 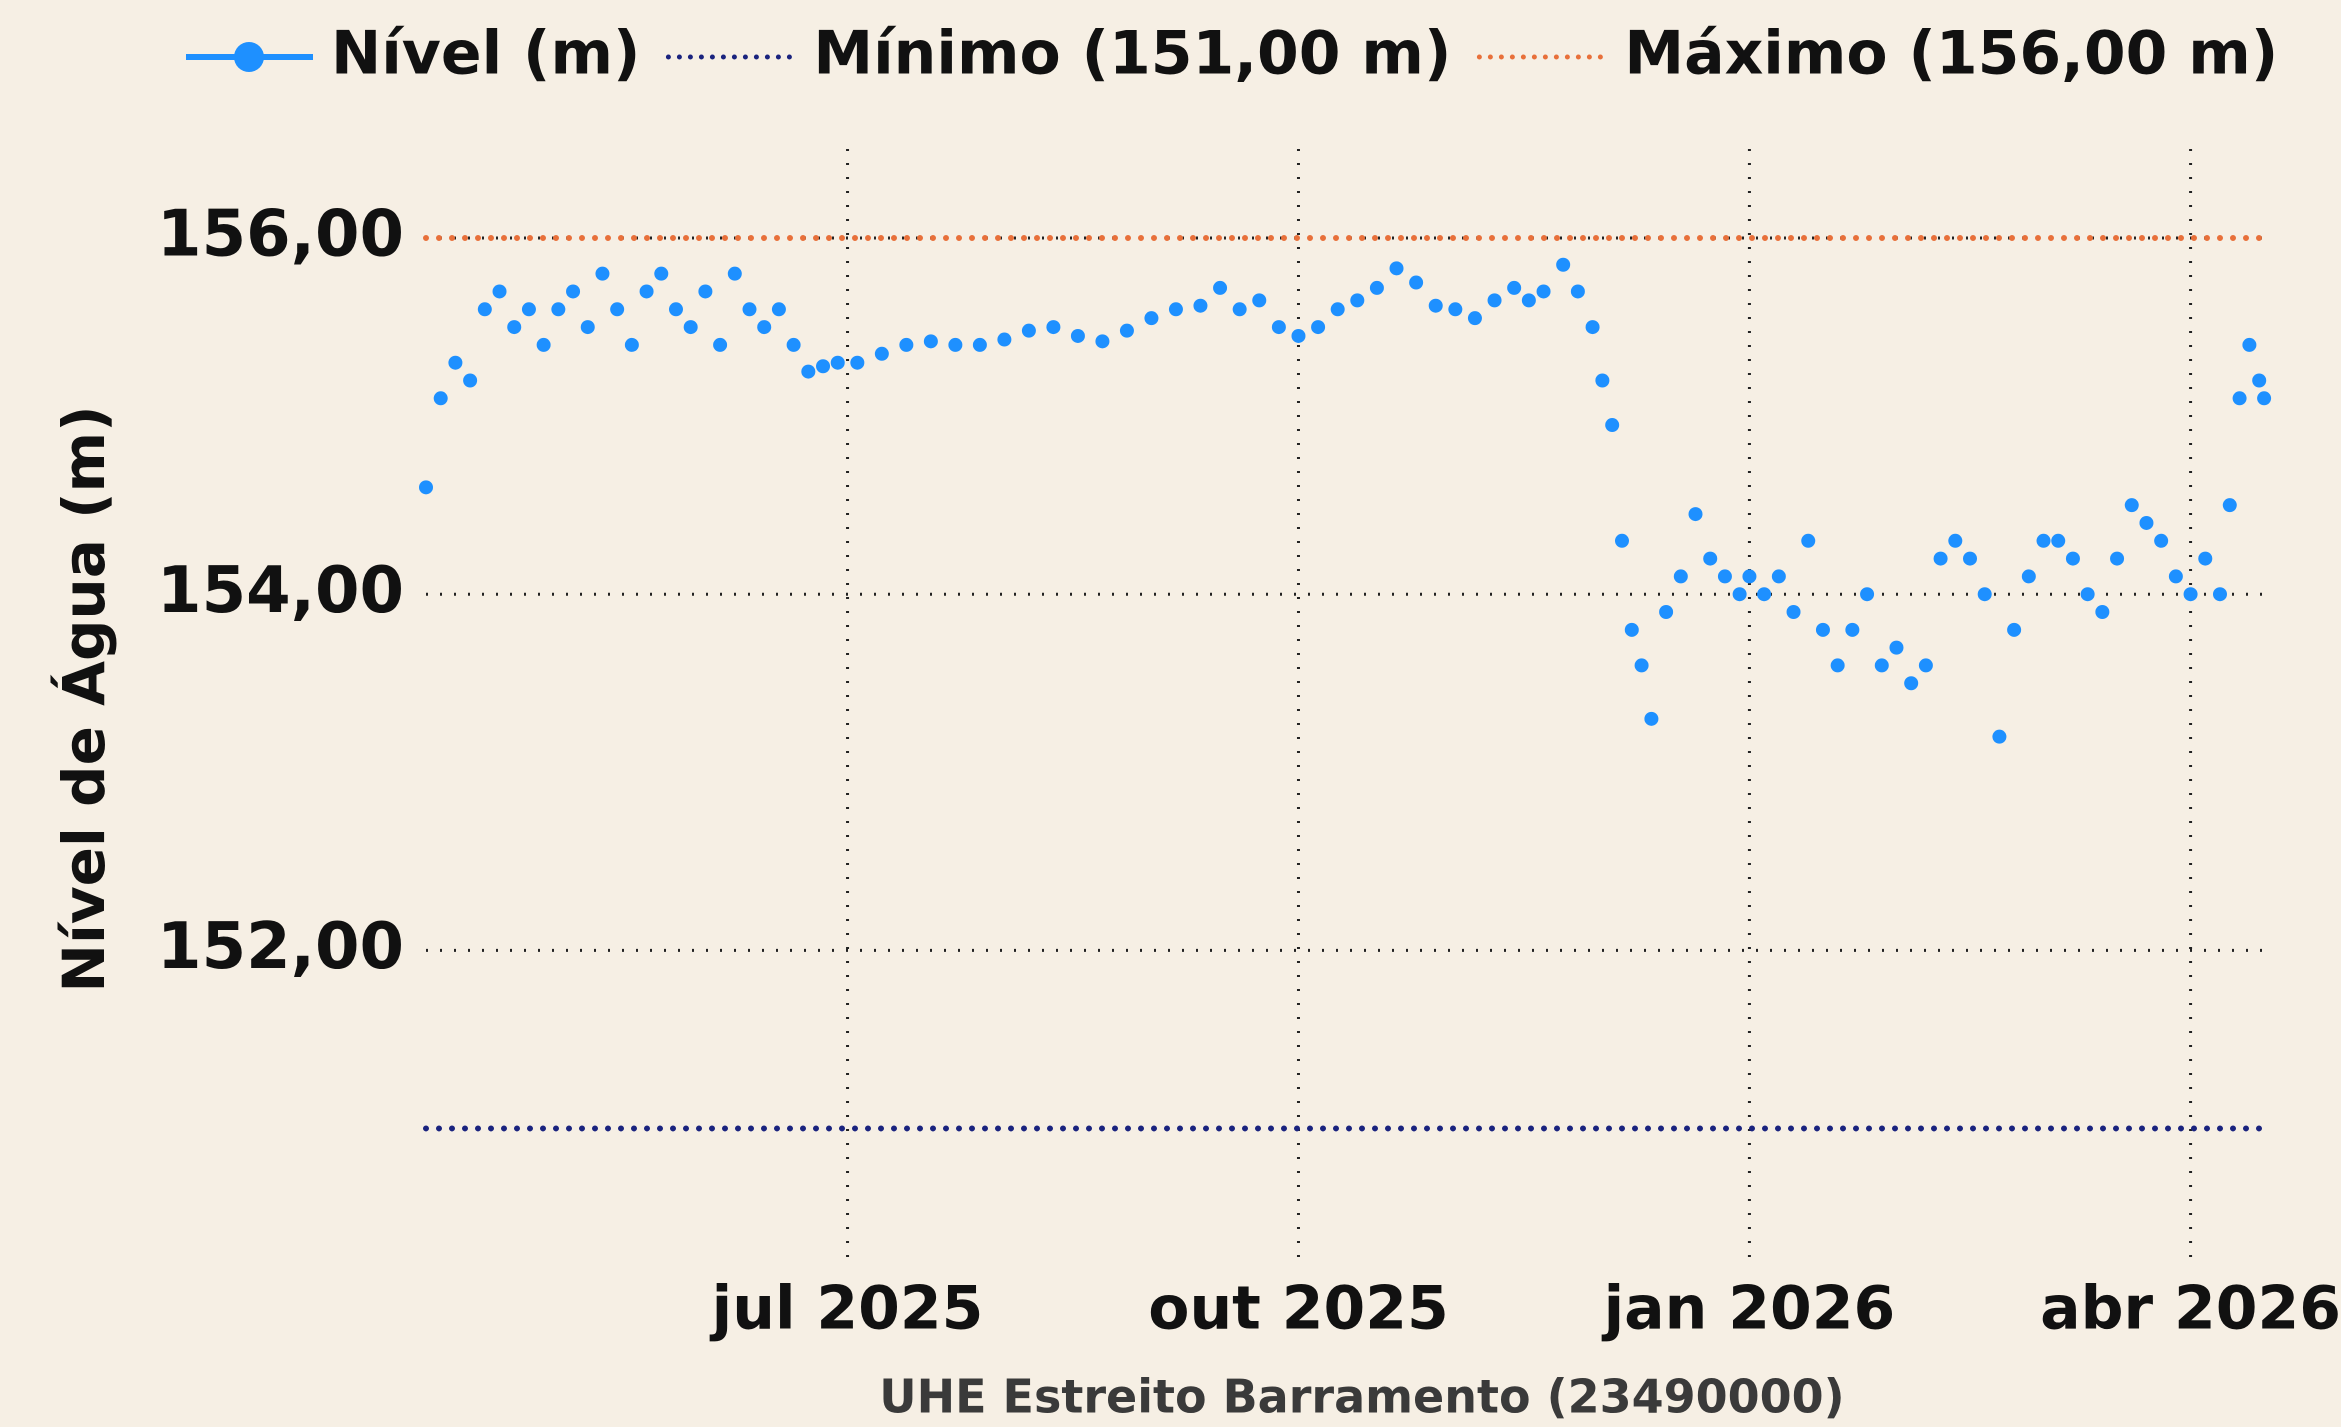 I want to click on y-tick-label: 154,00, so click(x=280, y=591).